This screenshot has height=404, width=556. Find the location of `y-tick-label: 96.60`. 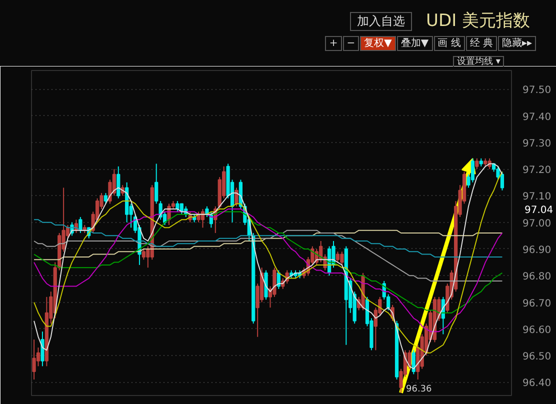

y-tick-label: 96.60 is located at coordinates (537, 330).